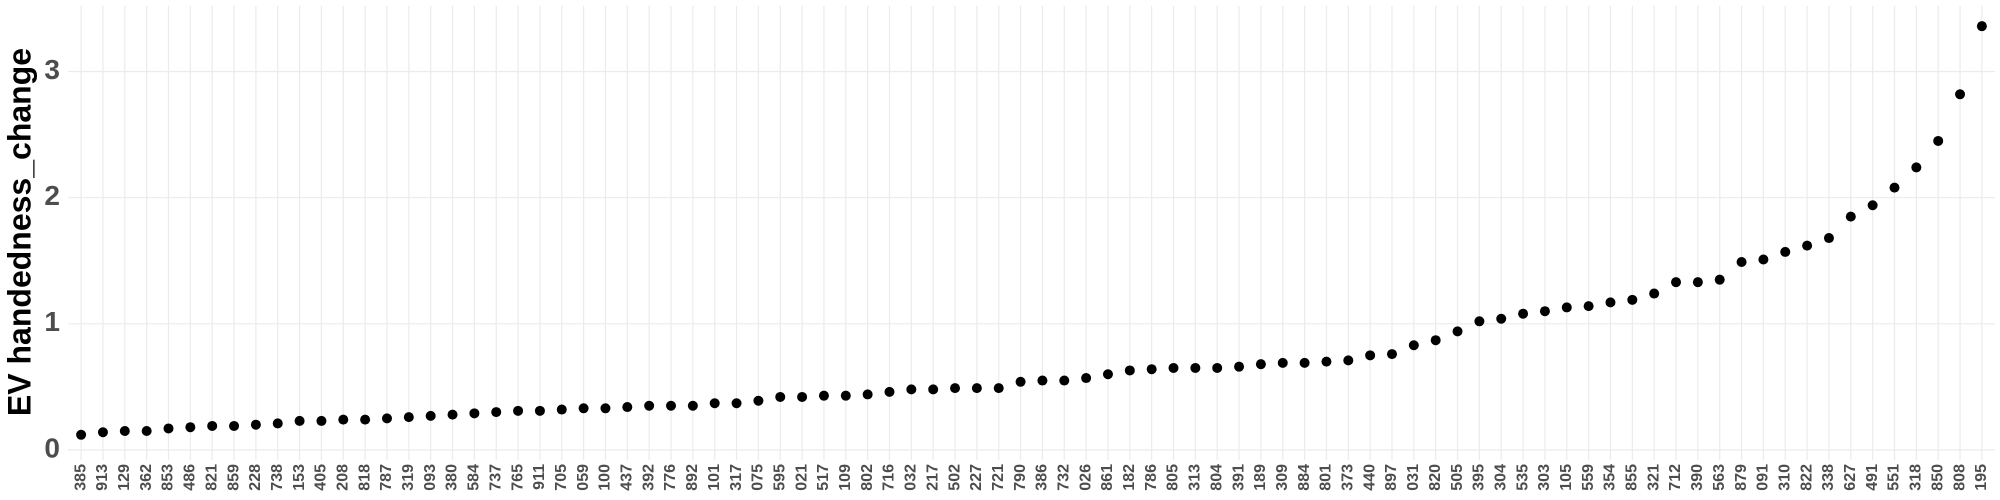 Image resolution: width=2000 pixels, height=500 pixels. Describe the element at coordinates (364, 477) in the screenshot. I see `x-tick-label: 818` at that location.